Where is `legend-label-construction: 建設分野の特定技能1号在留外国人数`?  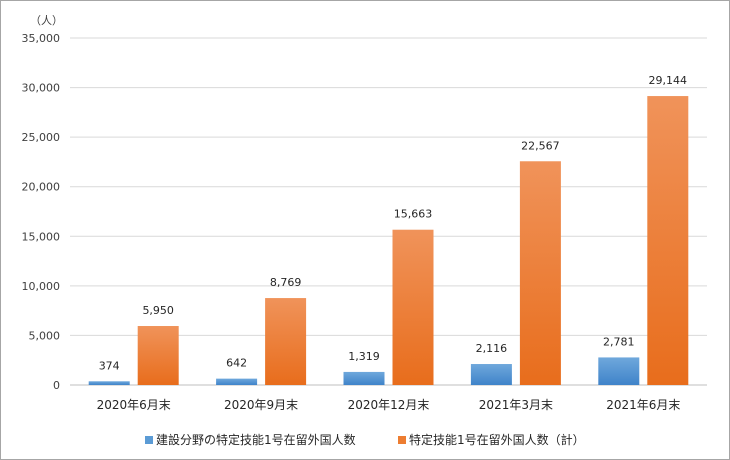
legend-label-construction: 建設分野の特定技能1号在留外国人数 is located at coordinates (256, 439).